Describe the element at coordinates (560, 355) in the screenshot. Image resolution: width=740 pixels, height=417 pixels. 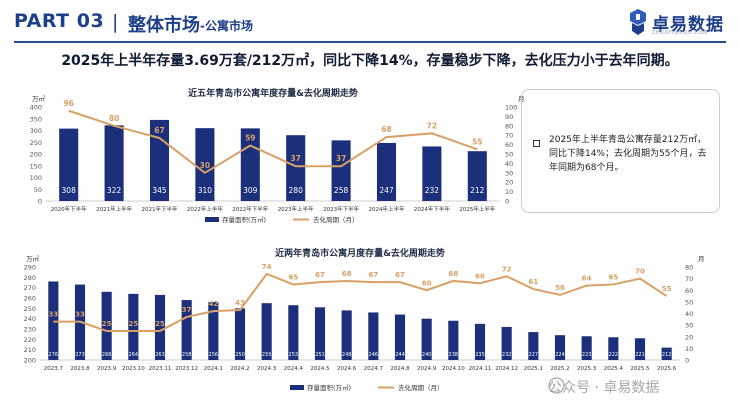
I see `bar-value-label: 224` at that location.